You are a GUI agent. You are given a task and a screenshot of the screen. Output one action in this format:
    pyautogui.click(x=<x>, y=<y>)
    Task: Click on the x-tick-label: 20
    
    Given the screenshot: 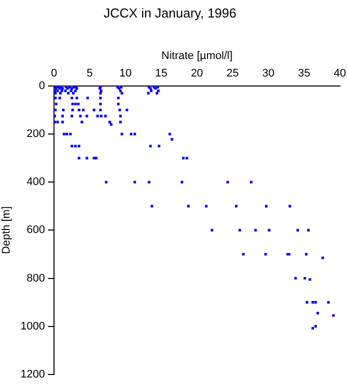 What is the action you would take?
    pyautogui.click(x=197, y=73)
    